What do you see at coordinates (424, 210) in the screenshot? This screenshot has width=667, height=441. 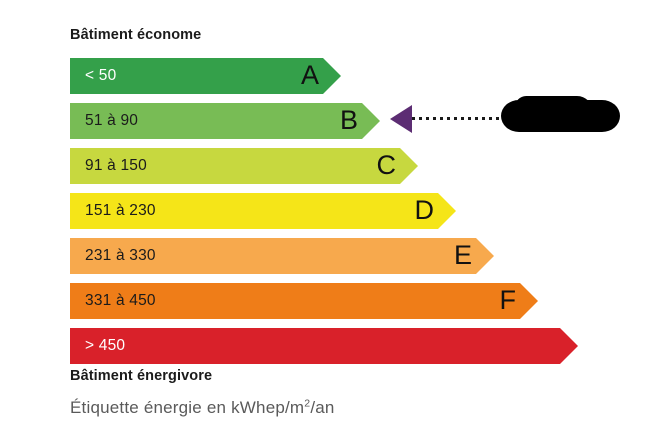 I see `energy-bar-letter-d: D` at bounding box center [424, 210].